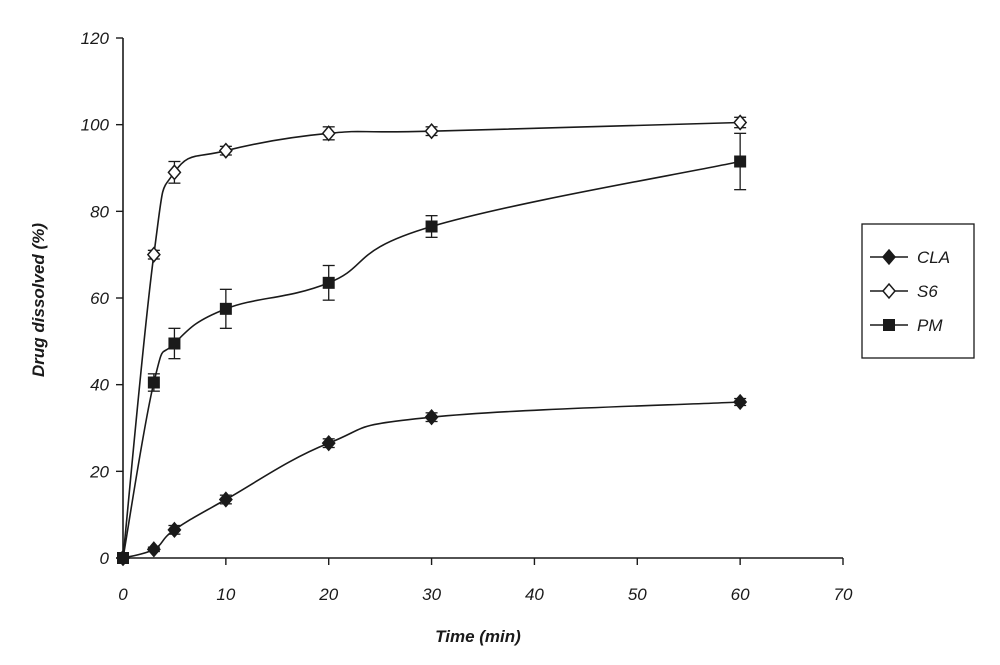 Image resolution: width=1000 pixels, height=665 pixels. What do you see at coordinates (889, 325) in the screenshot?
I see `legend-marker-pm` at bounding box center [889, 325].